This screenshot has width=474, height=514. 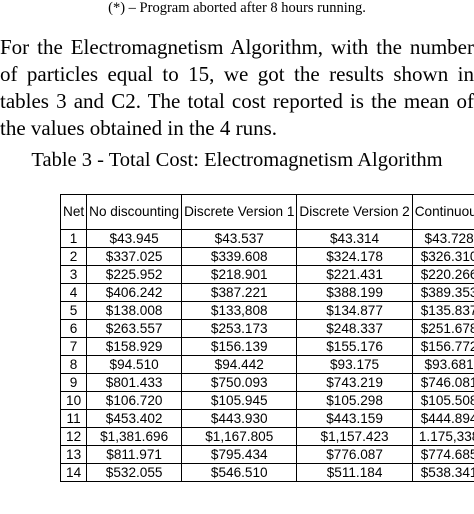 I want to click on cost-cell: $443.159, so click(x=354, y=418).